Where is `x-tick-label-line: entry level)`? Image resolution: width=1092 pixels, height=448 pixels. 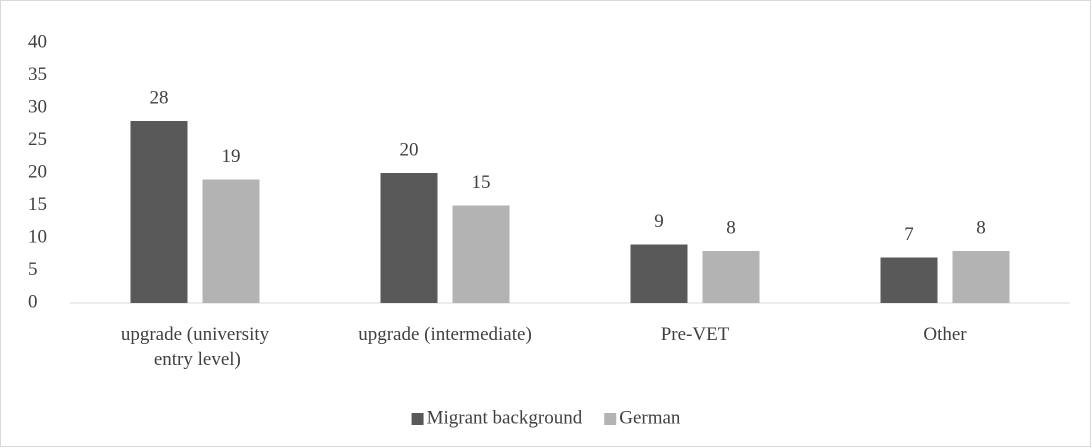 x-tick-label-line: entry level) is located at coordinates (195, 359).